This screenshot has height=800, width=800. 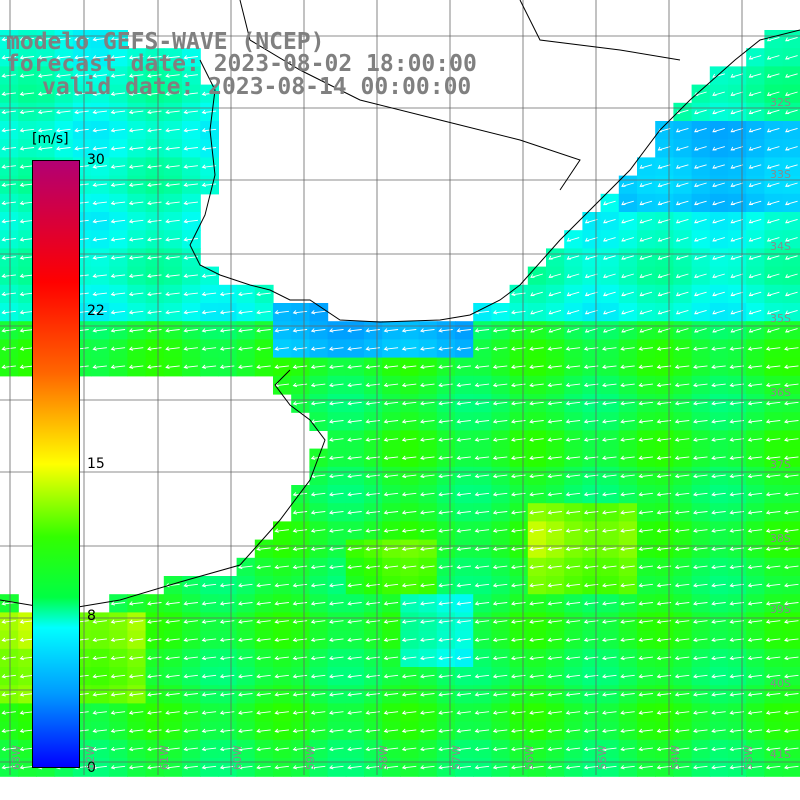 I want to click on lat-label-37s: 37S, so click(x=780, y=464).